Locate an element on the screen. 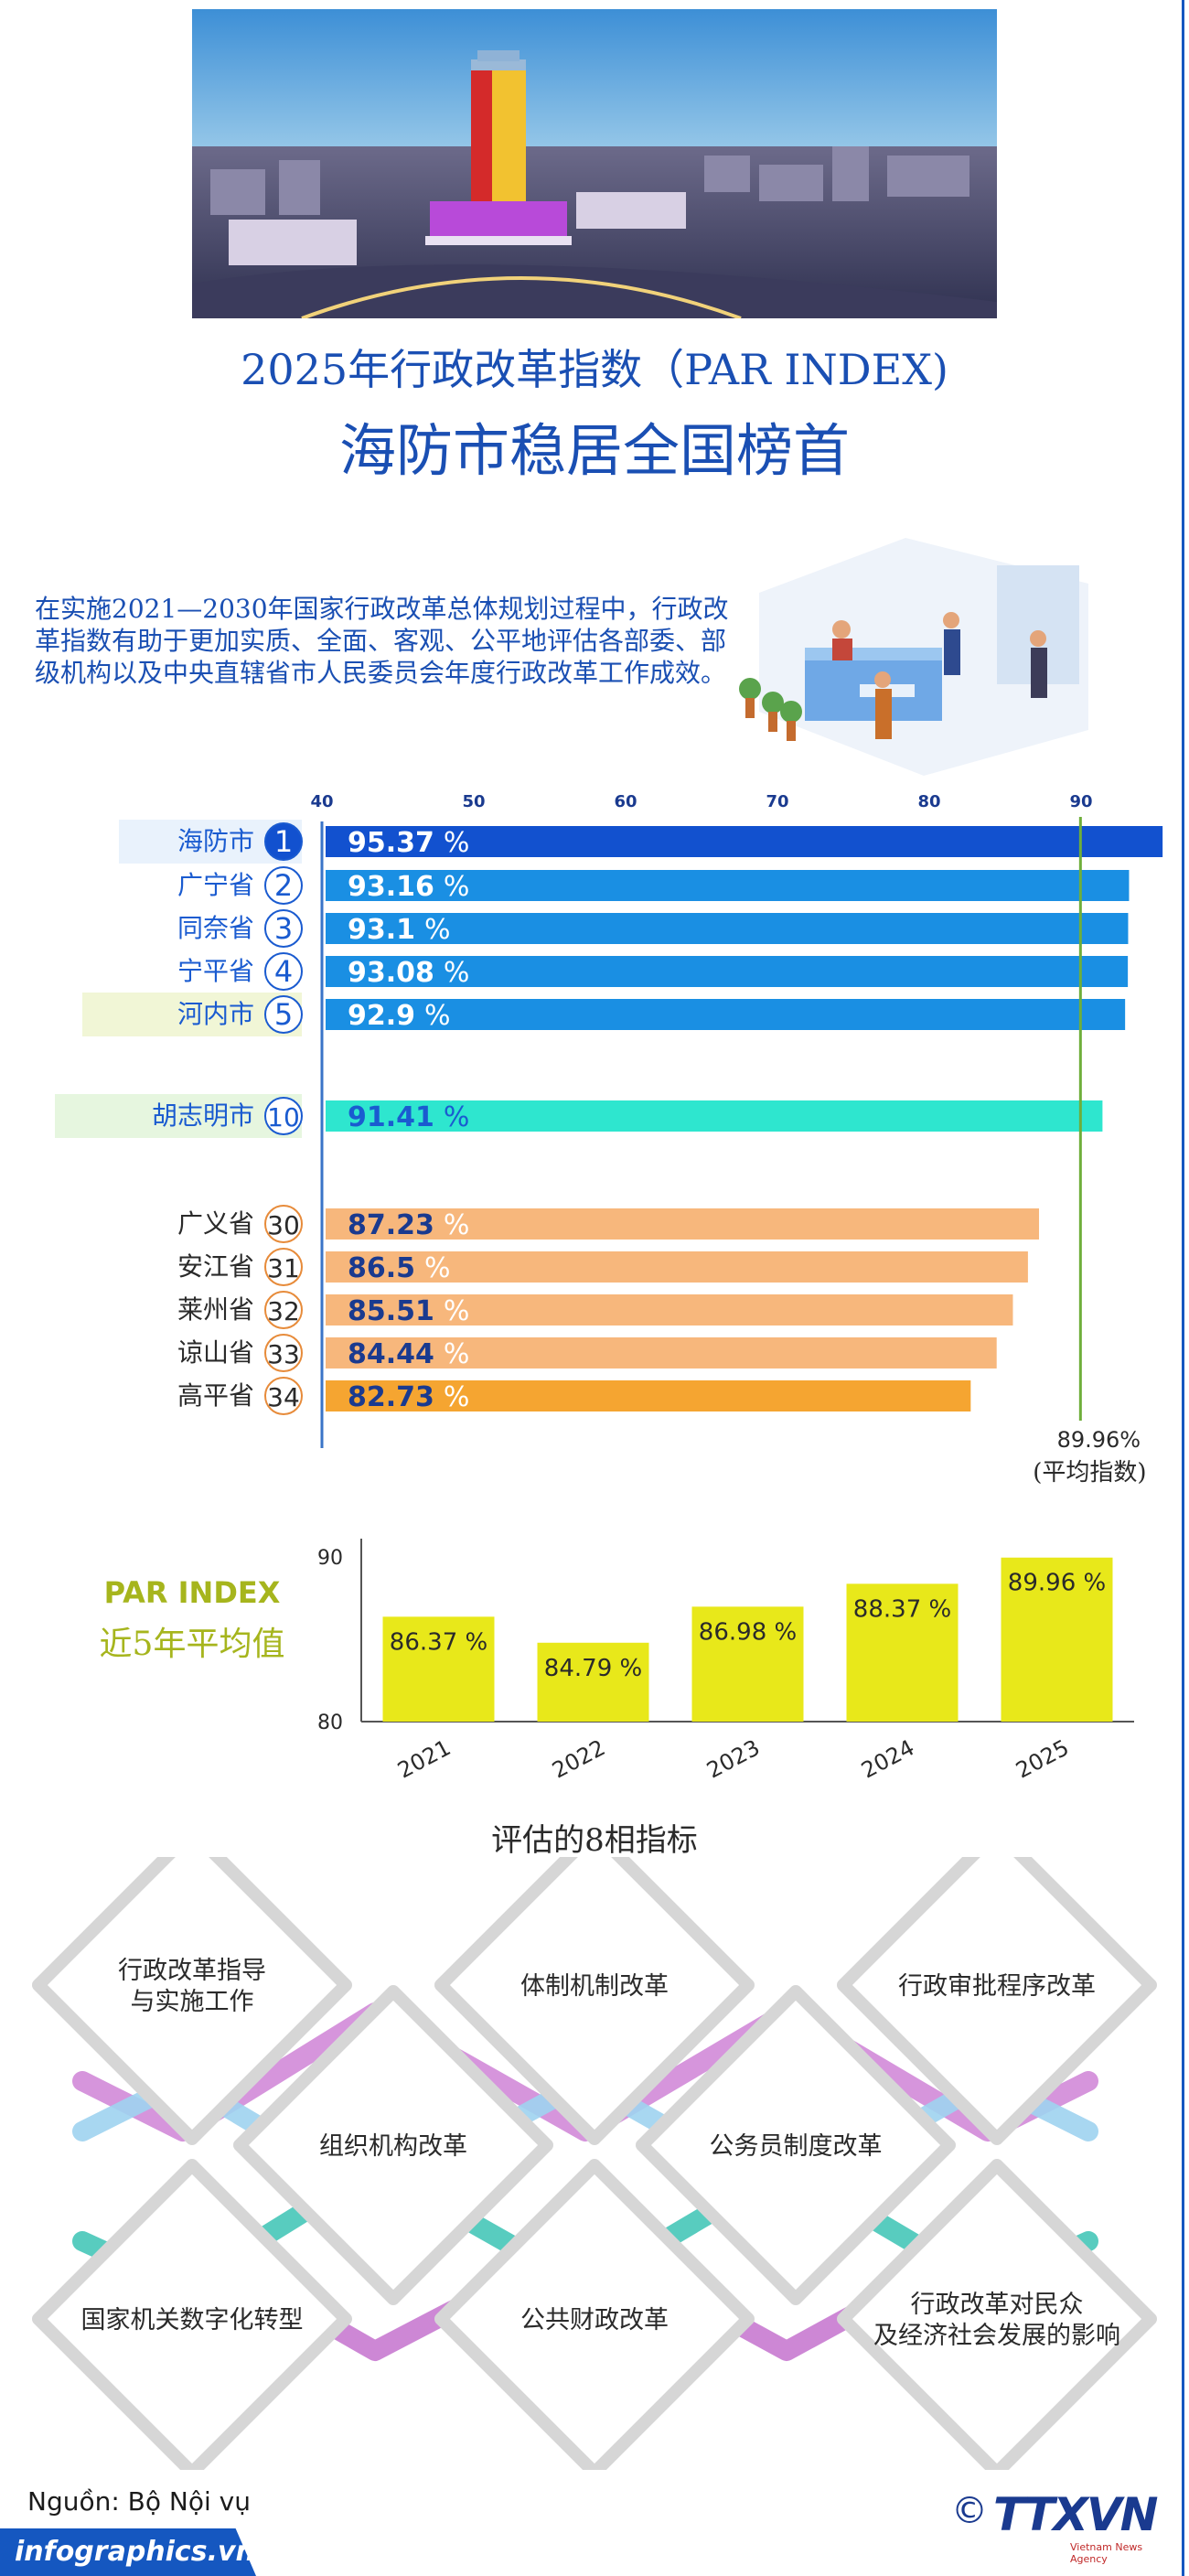  rank-number: 3 is located at coordinates (283, 929).